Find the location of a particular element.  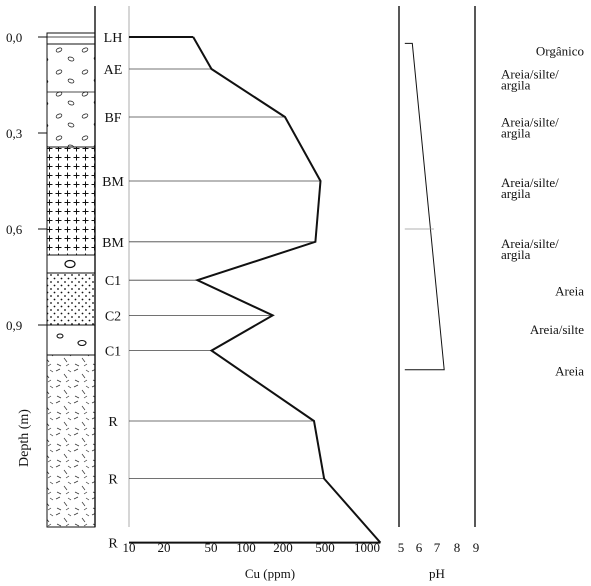

depth-tick-label: 0,6 is located at coordinates (14, 229).